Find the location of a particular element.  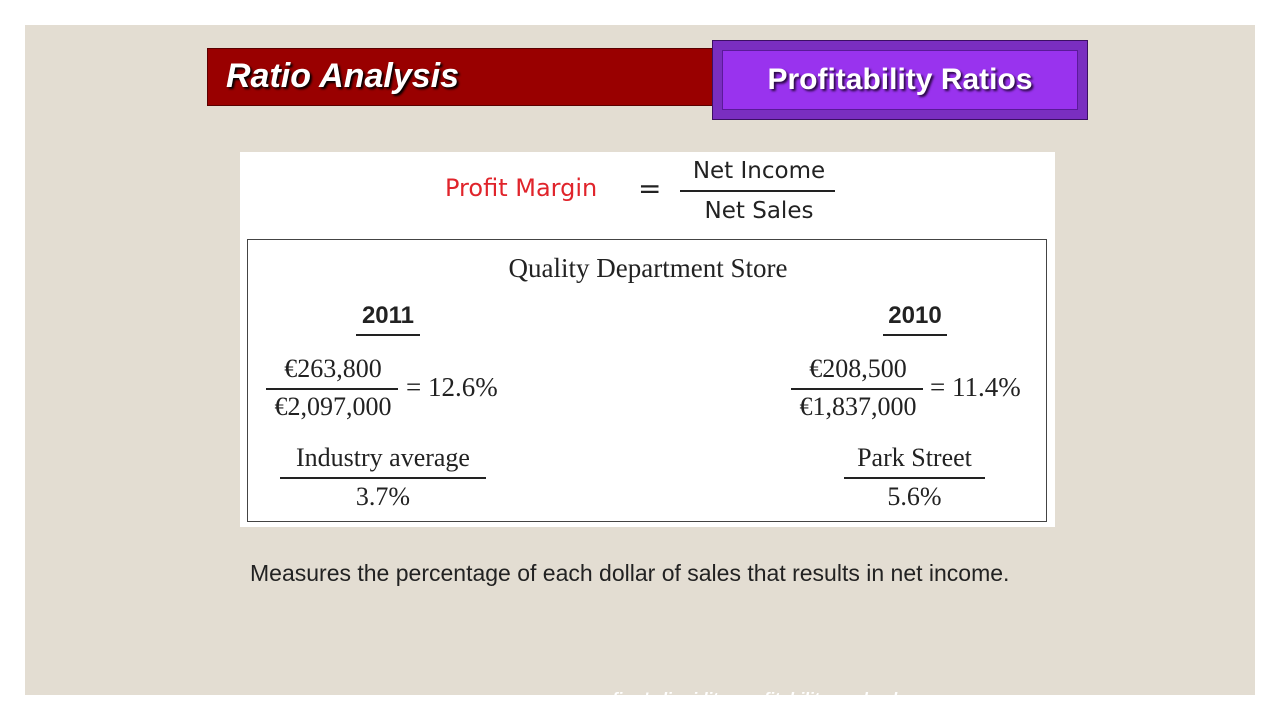

formula-numerator: Net Income is located at coordinates (759, 171).